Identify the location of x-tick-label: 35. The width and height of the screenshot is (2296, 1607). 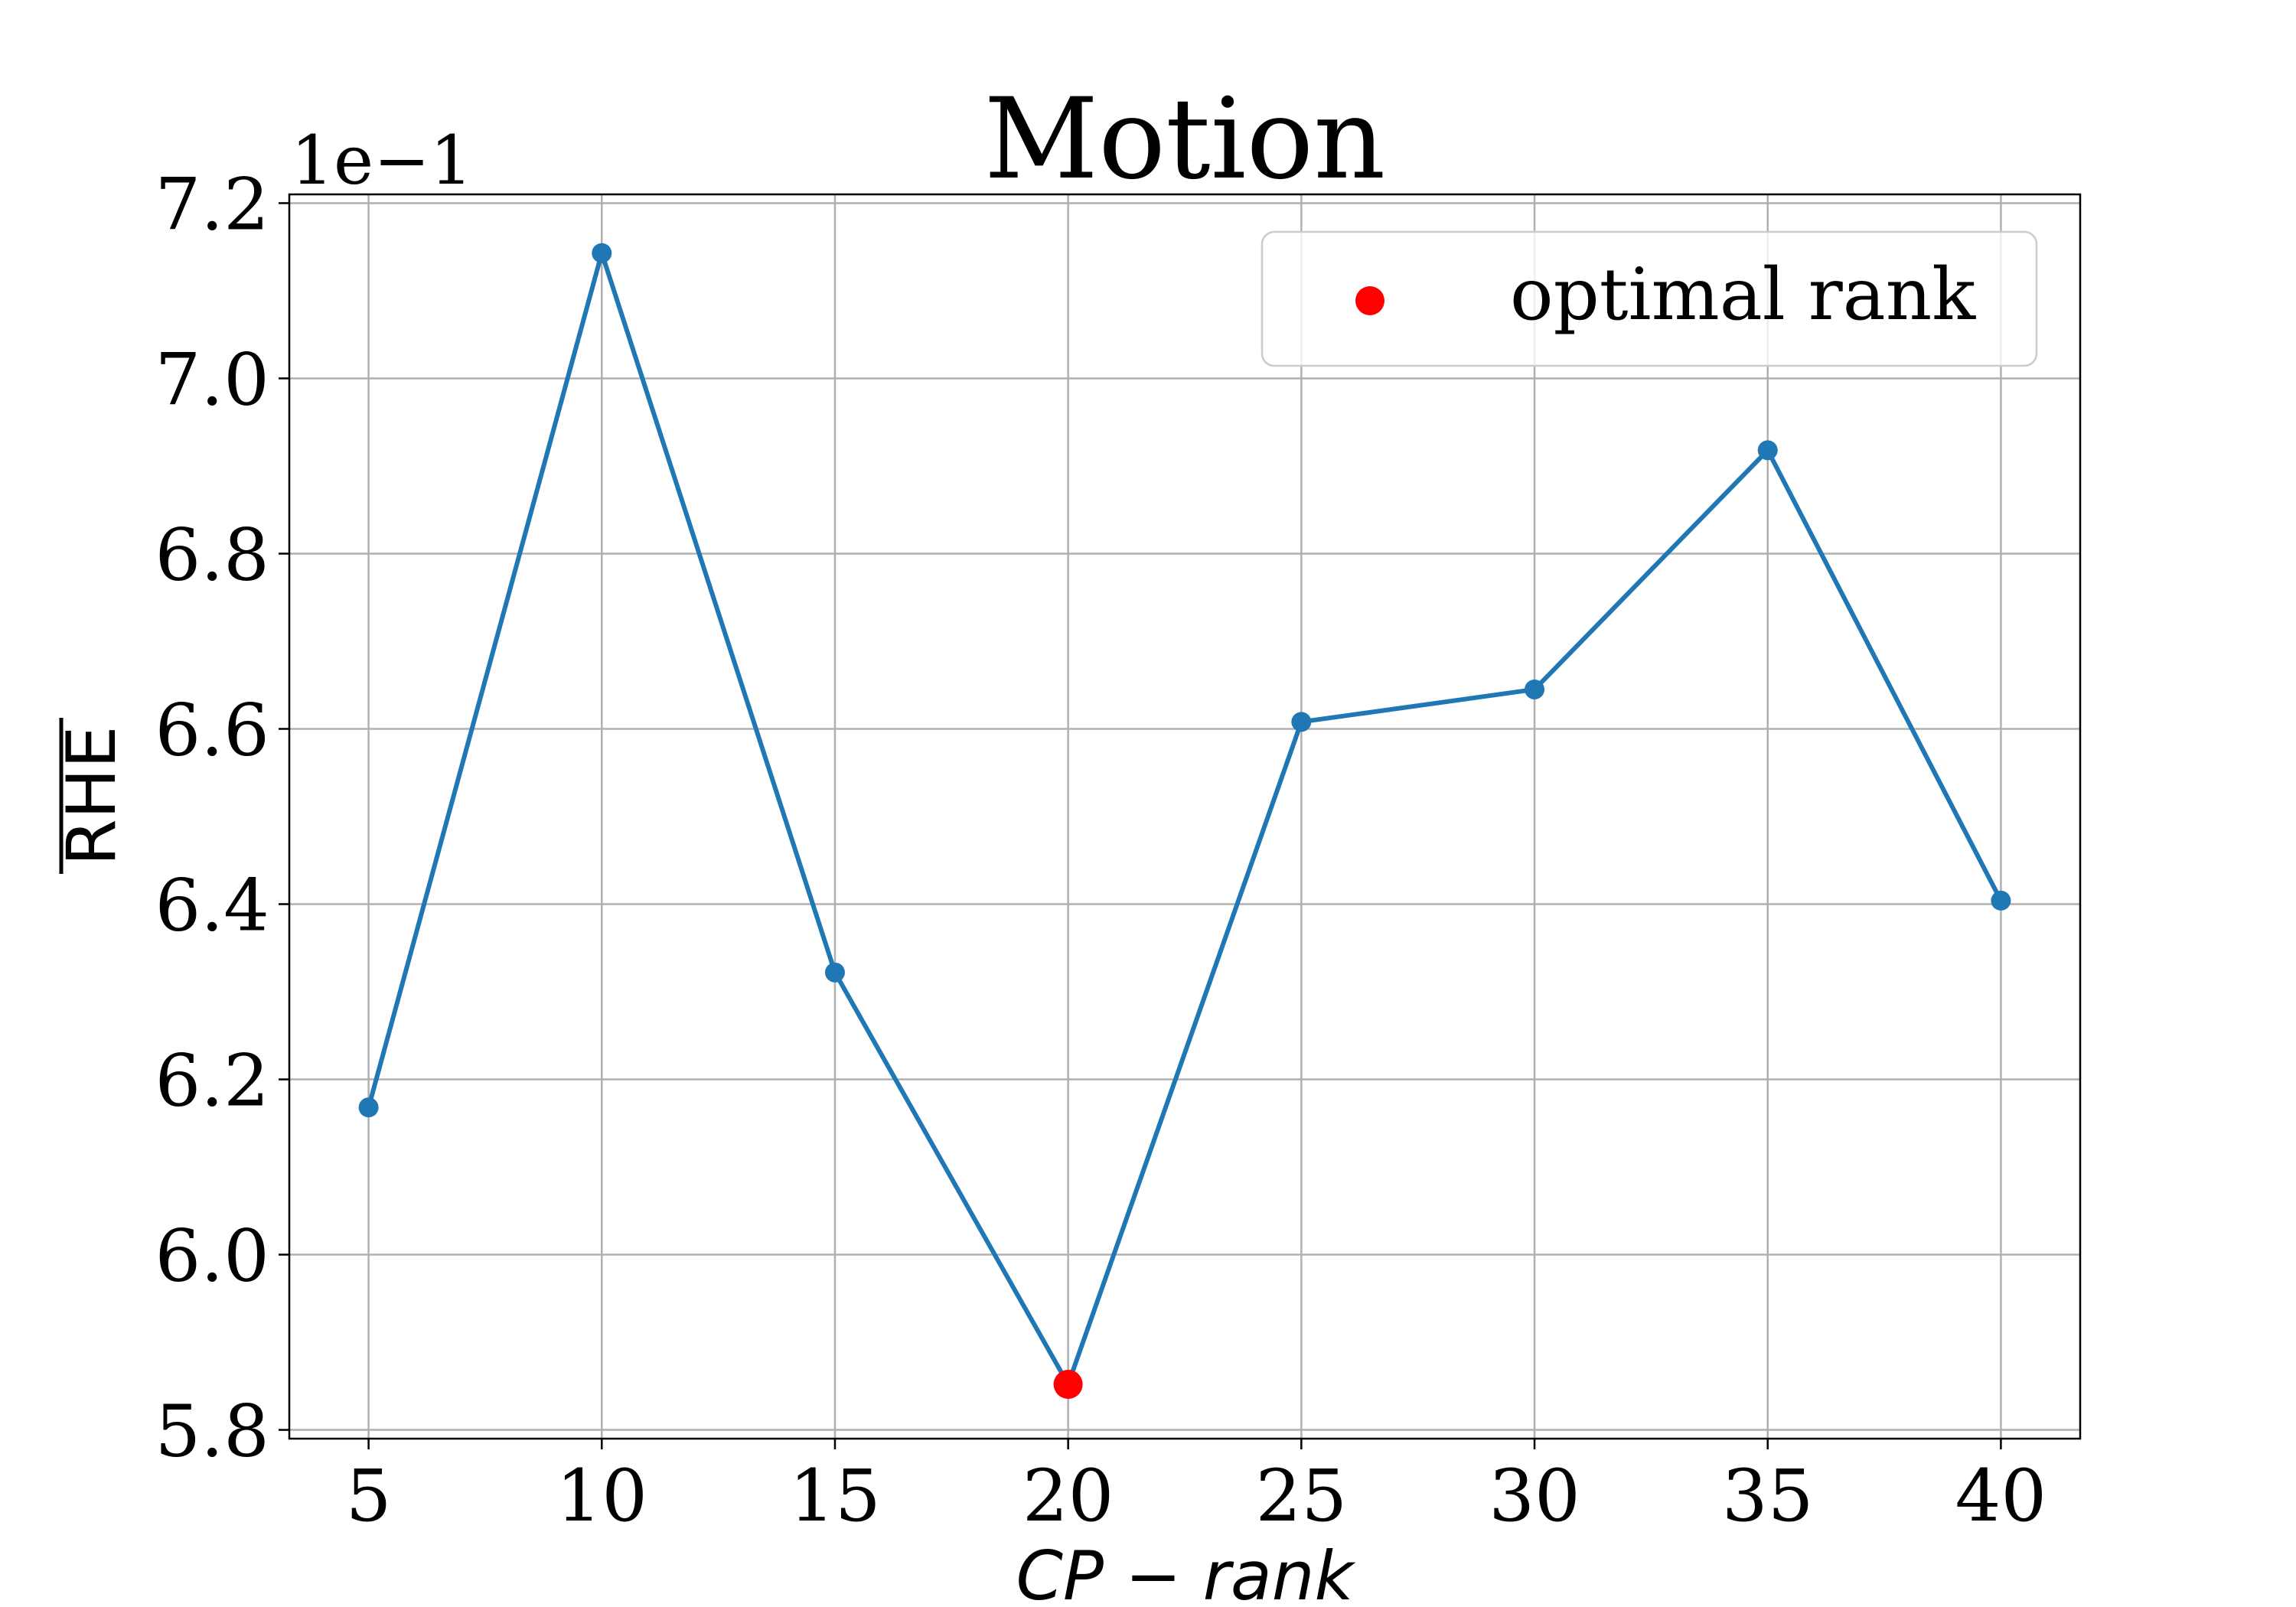
(1768, 1496).